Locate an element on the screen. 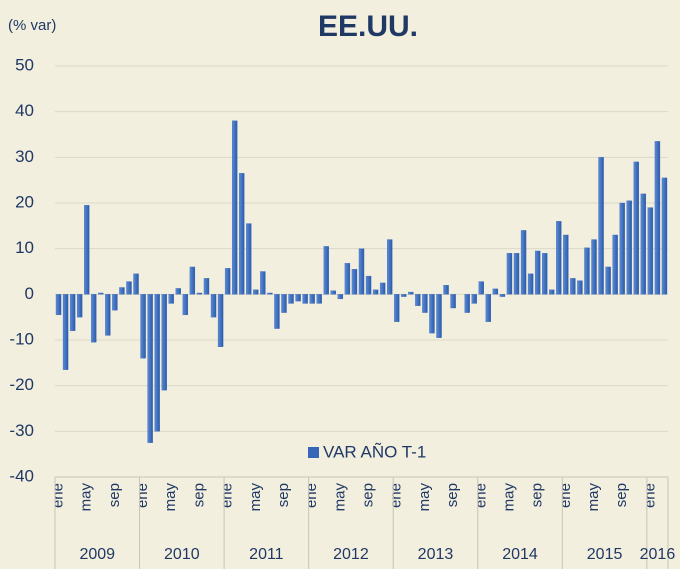 The height and width of the screenshot is (569, 680). legend-label: VAR AÑO T-1 is located at coordinates (374, 451).